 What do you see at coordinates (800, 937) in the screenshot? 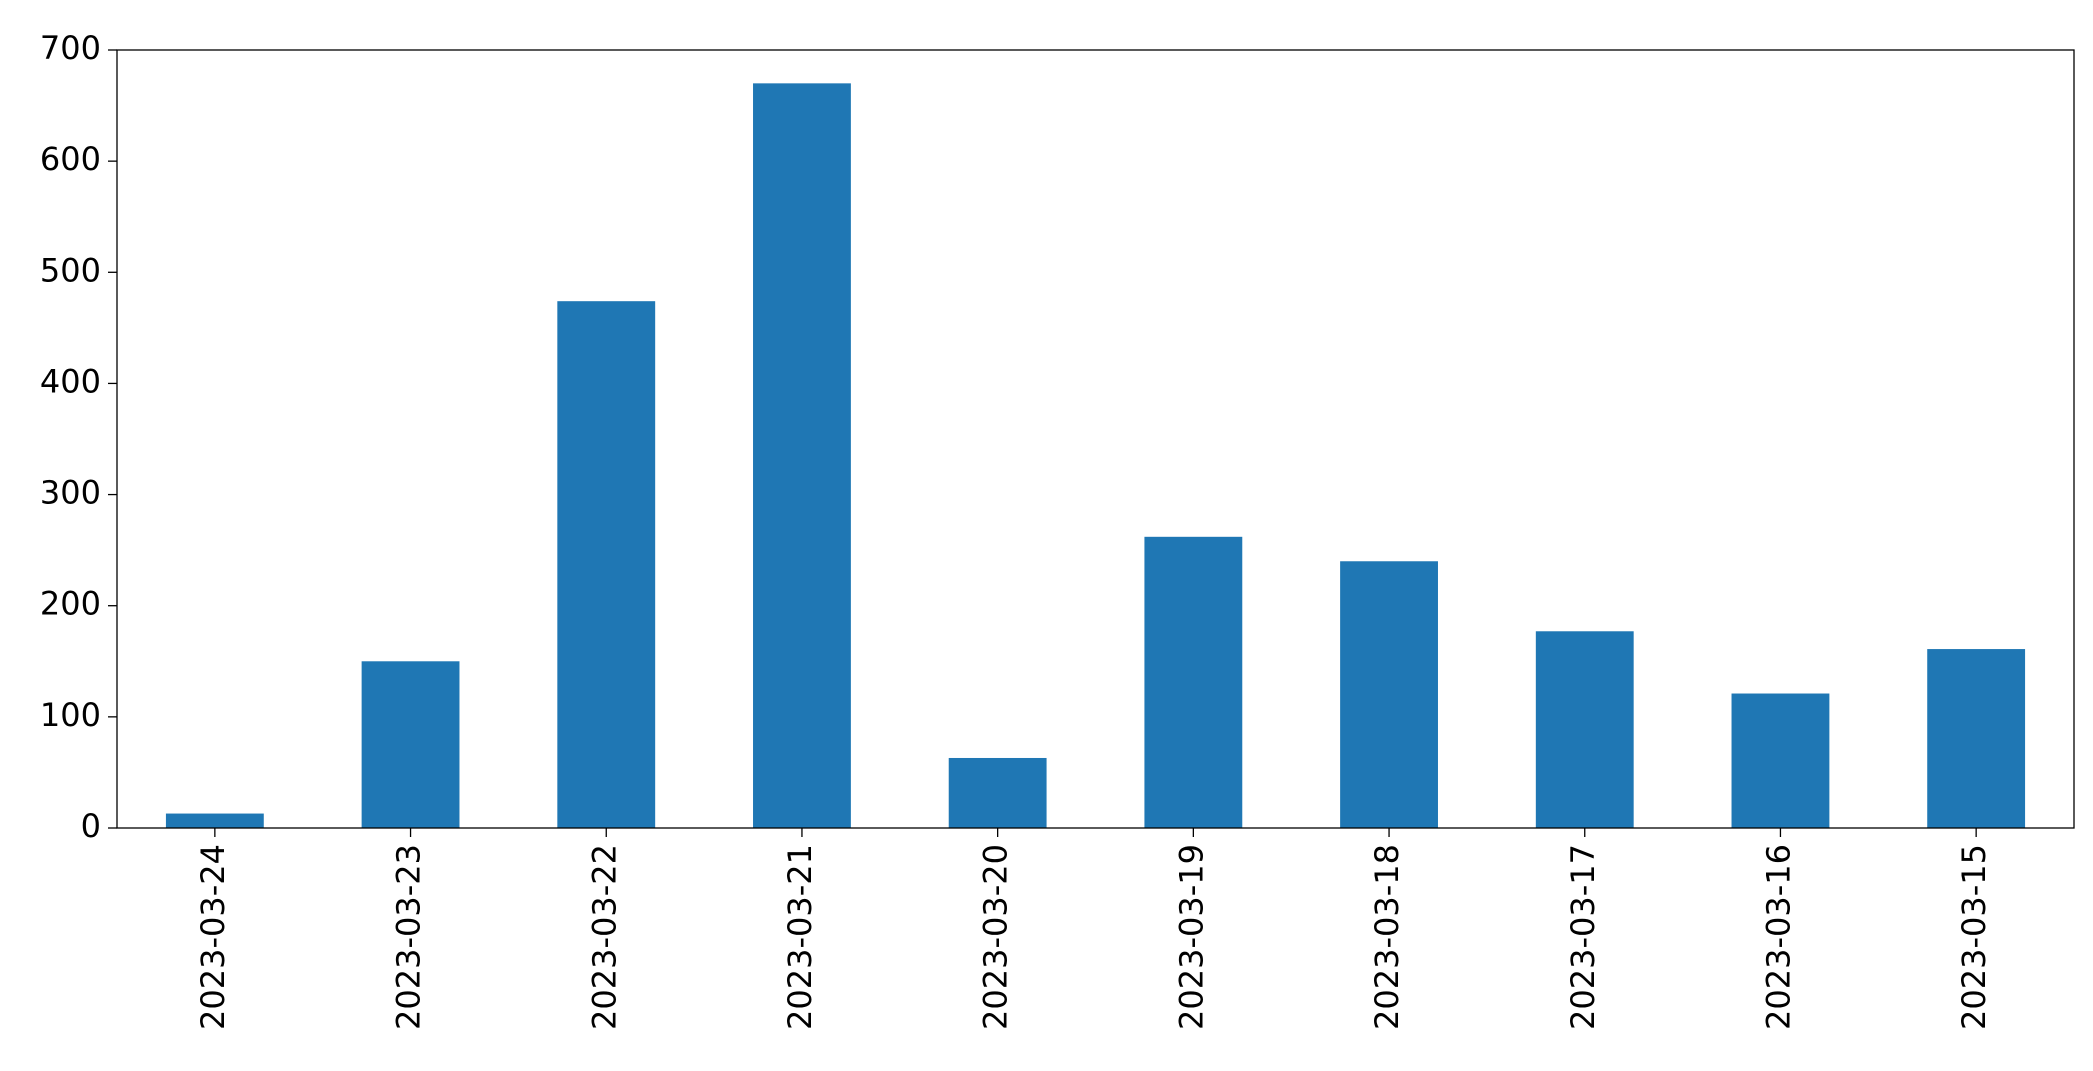
I see `x-tick-label: 2023-03-21` at bounding box center [800, 937].